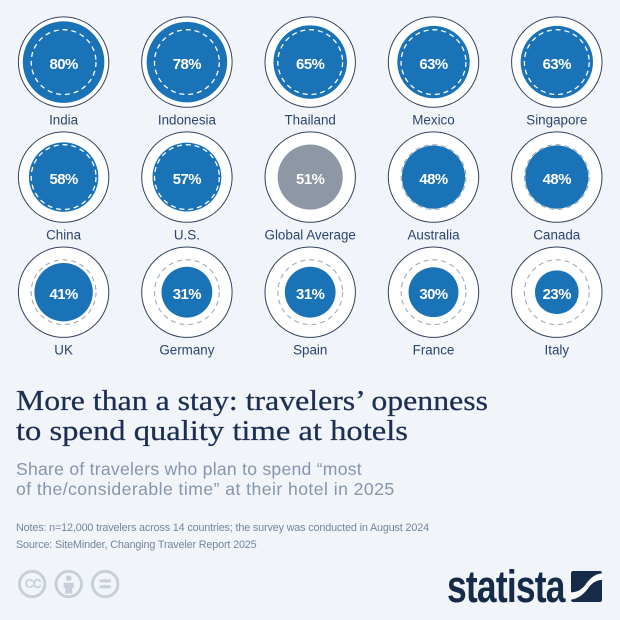  I want to click on svg-text: Canada, so click(556, 235).